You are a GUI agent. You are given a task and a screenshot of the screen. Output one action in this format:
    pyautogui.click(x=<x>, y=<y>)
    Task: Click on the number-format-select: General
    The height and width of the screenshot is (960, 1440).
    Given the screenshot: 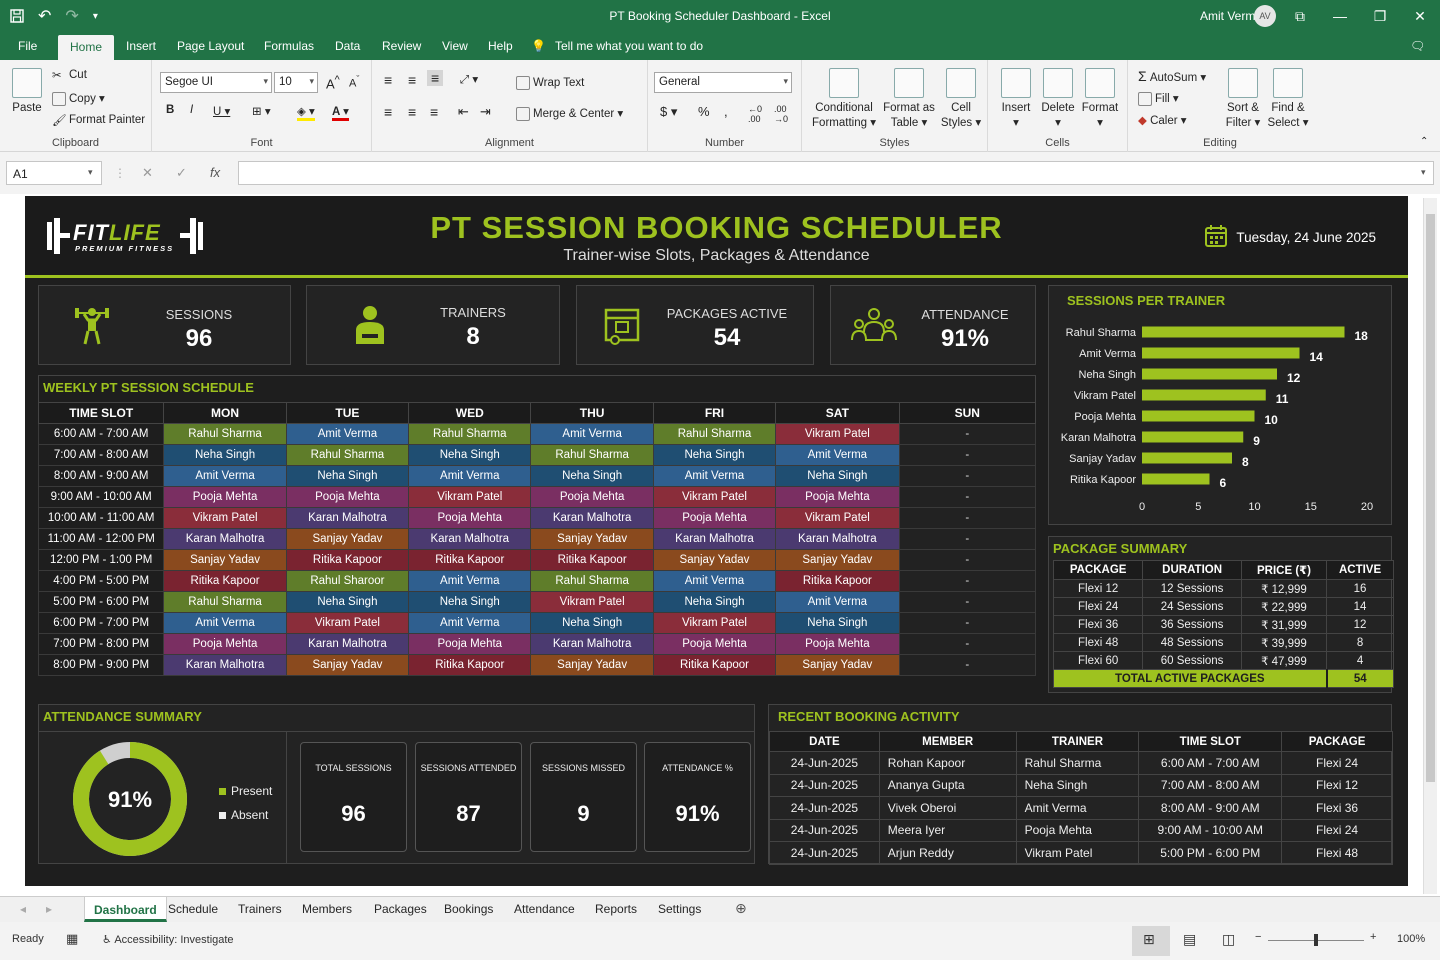 What is the action you would take?
    pyautogui.click(x=723, y=82)
    